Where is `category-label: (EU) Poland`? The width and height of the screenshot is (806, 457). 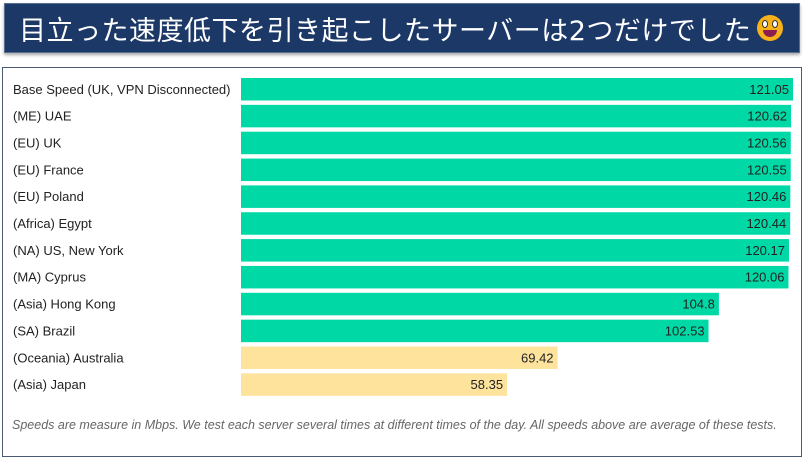
category-label: (EU) Poland is located at coordinates (48, 196).